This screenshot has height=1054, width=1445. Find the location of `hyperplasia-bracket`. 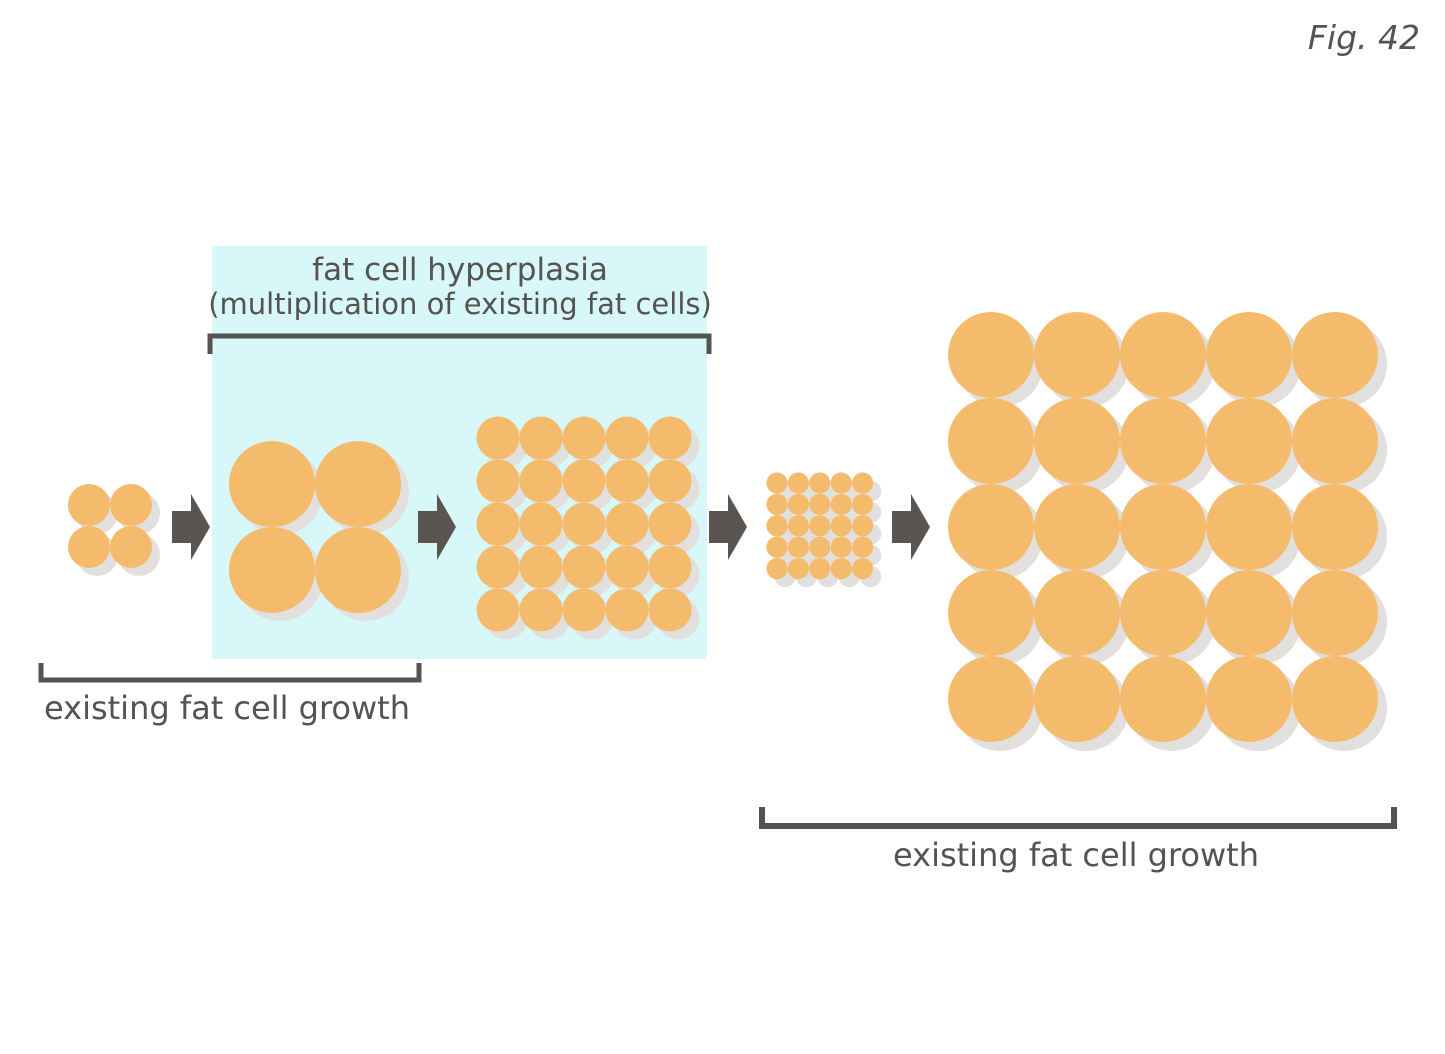

hyperplasia-bracket is located at coordinates (459, 343).